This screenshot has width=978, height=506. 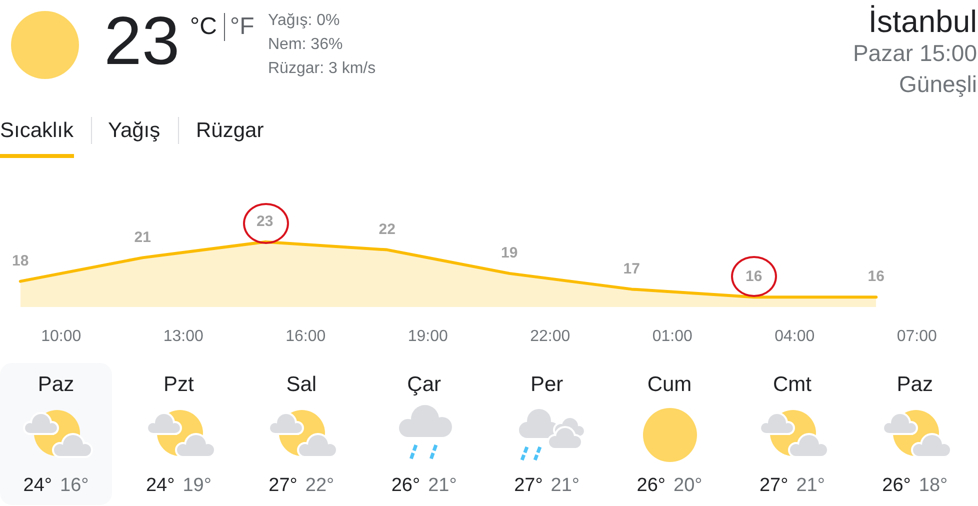 What do you see at coordinates (424, 384) in the screenshot?
I see `annotation: Çar` at bounding box center [424, 384].